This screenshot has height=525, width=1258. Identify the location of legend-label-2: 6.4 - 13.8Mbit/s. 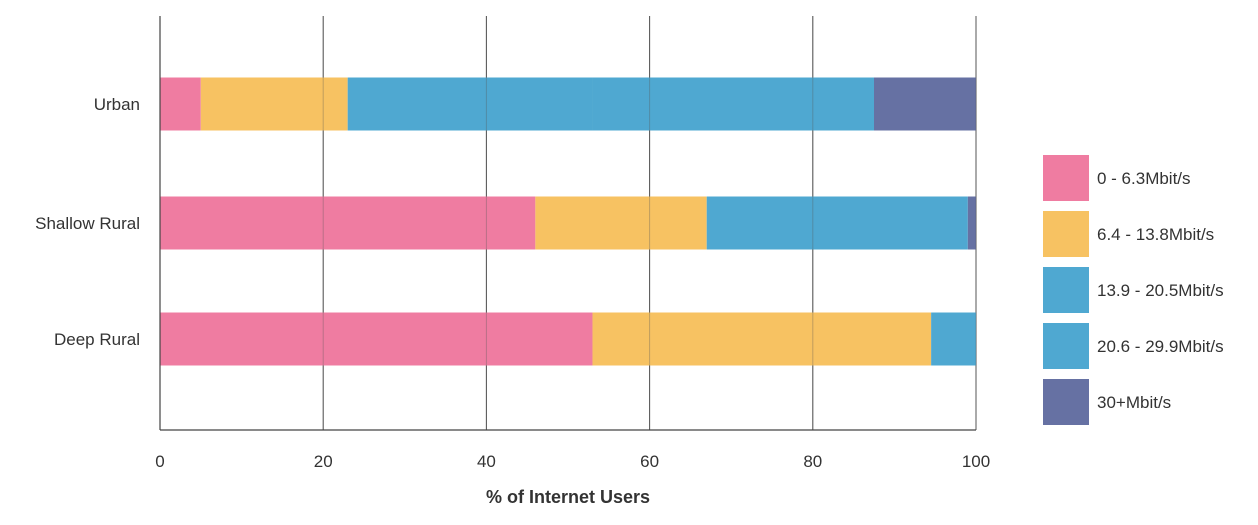
(1155, 234).